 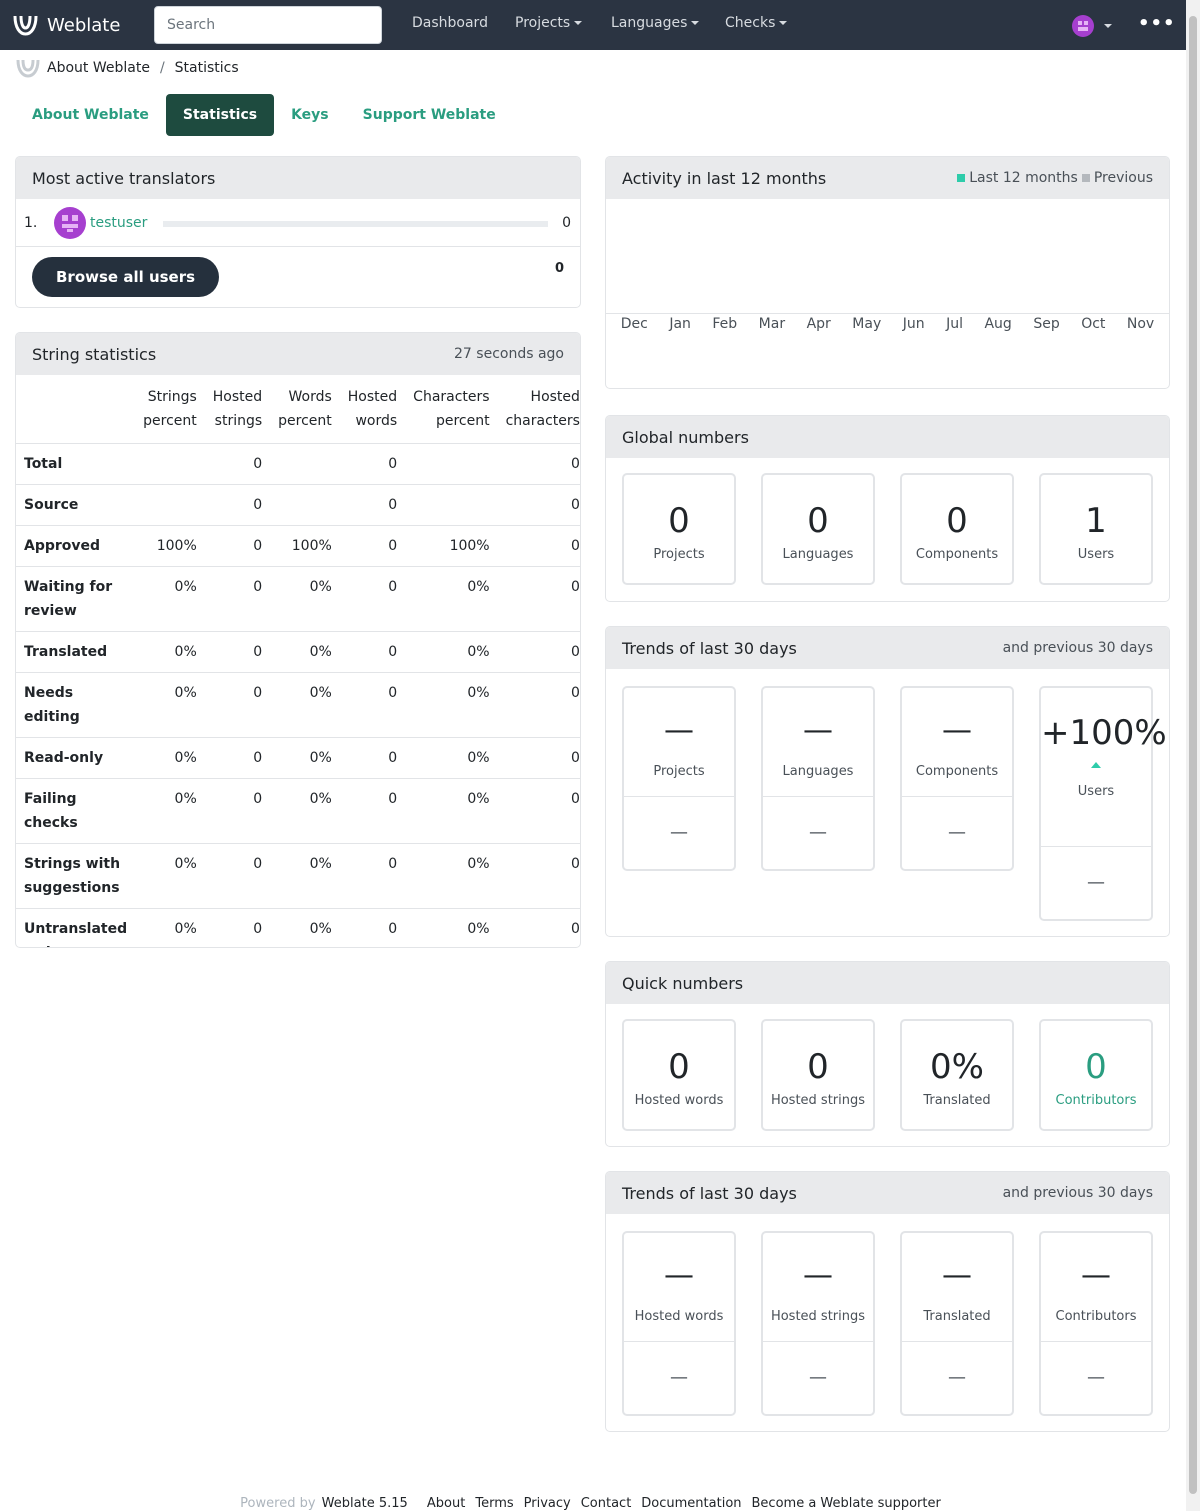 I want to click on nav-projects: Projects, so click(x=549, y=23).